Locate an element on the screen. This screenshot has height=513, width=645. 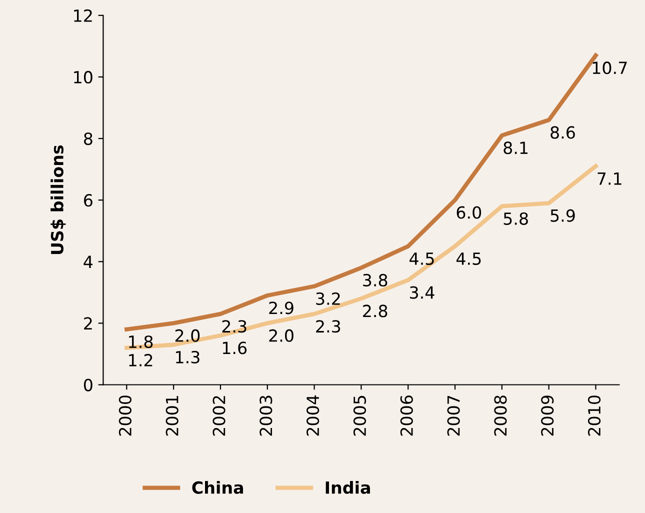
x-tick-label: 2009 is located at coordinates (547, 416).